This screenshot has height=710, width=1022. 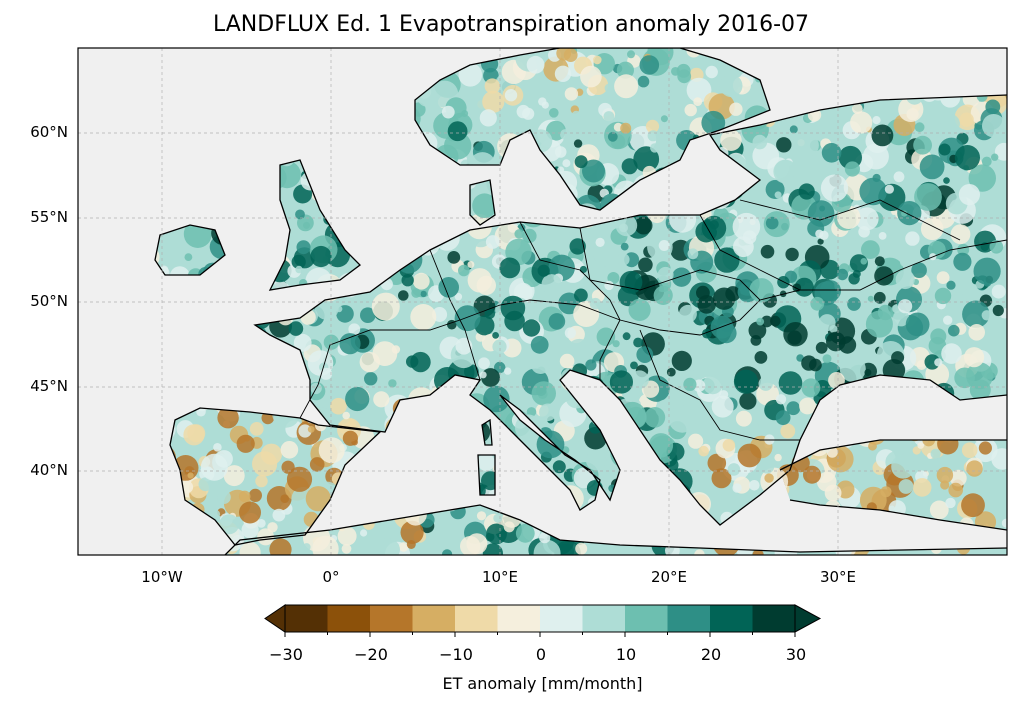 What do you see at coordinates (49, 386) in the screenshot?
I see `lat-tick-label: 45°N` at bounding box center [49, 386].